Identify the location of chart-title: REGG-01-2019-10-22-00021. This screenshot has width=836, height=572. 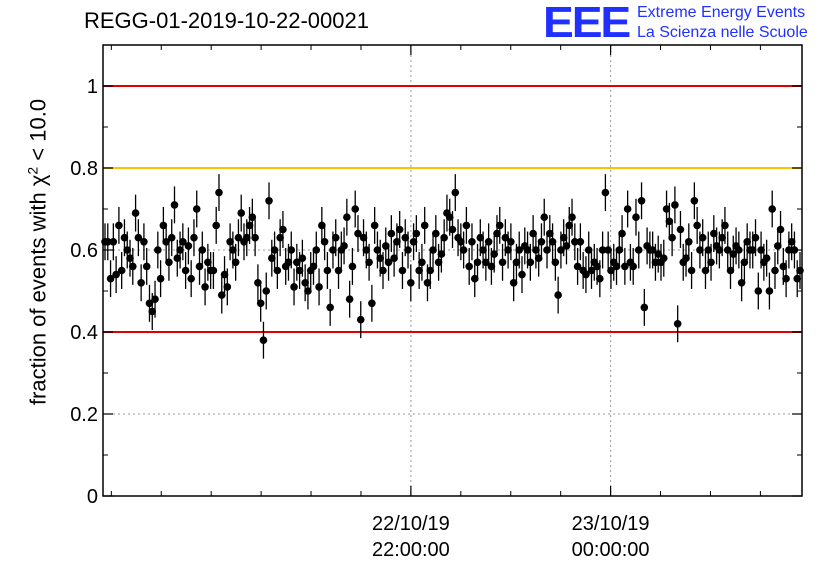
(226, 20).